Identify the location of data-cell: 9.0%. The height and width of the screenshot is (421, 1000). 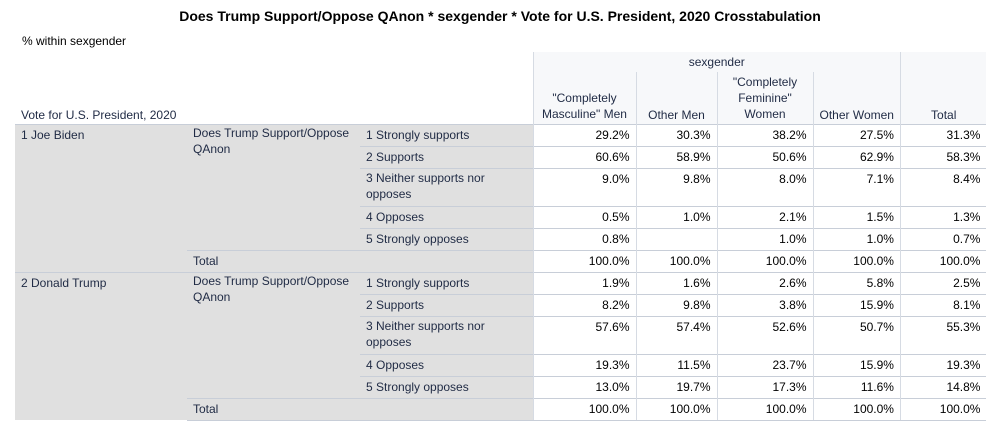
(584, 186).